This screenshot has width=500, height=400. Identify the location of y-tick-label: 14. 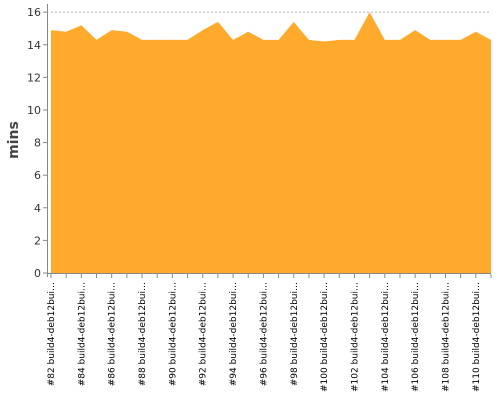
(34, 45).